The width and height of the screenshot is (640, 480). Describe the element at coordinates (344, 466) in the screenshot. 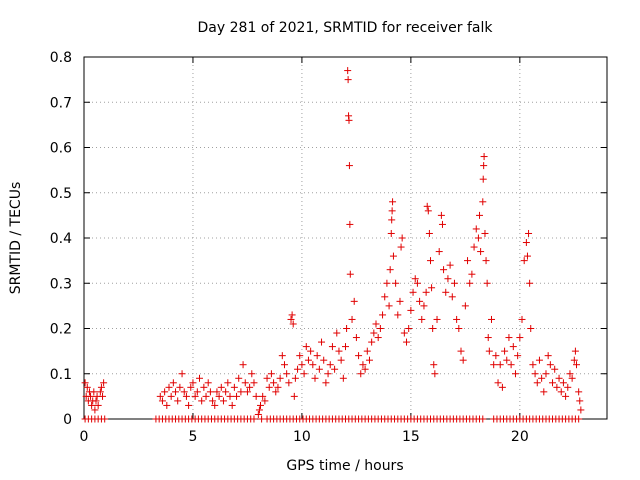

I see `x-axis-title: GPS time / hours` at that location.